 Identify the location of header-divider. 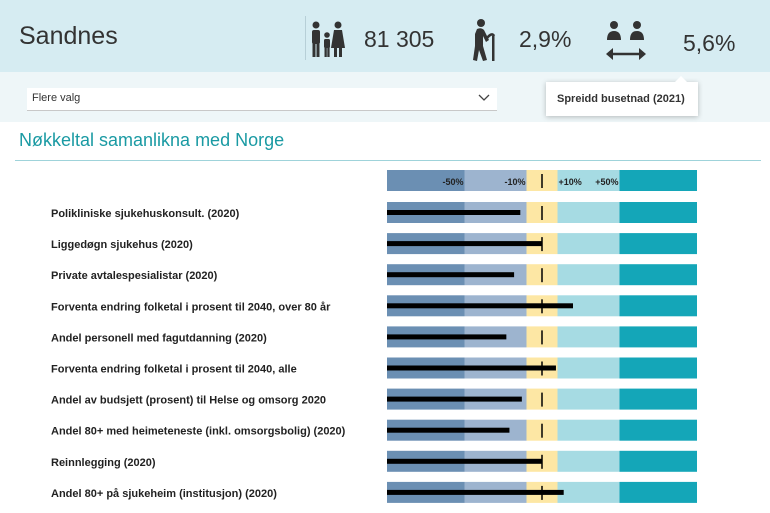
(305, 38).